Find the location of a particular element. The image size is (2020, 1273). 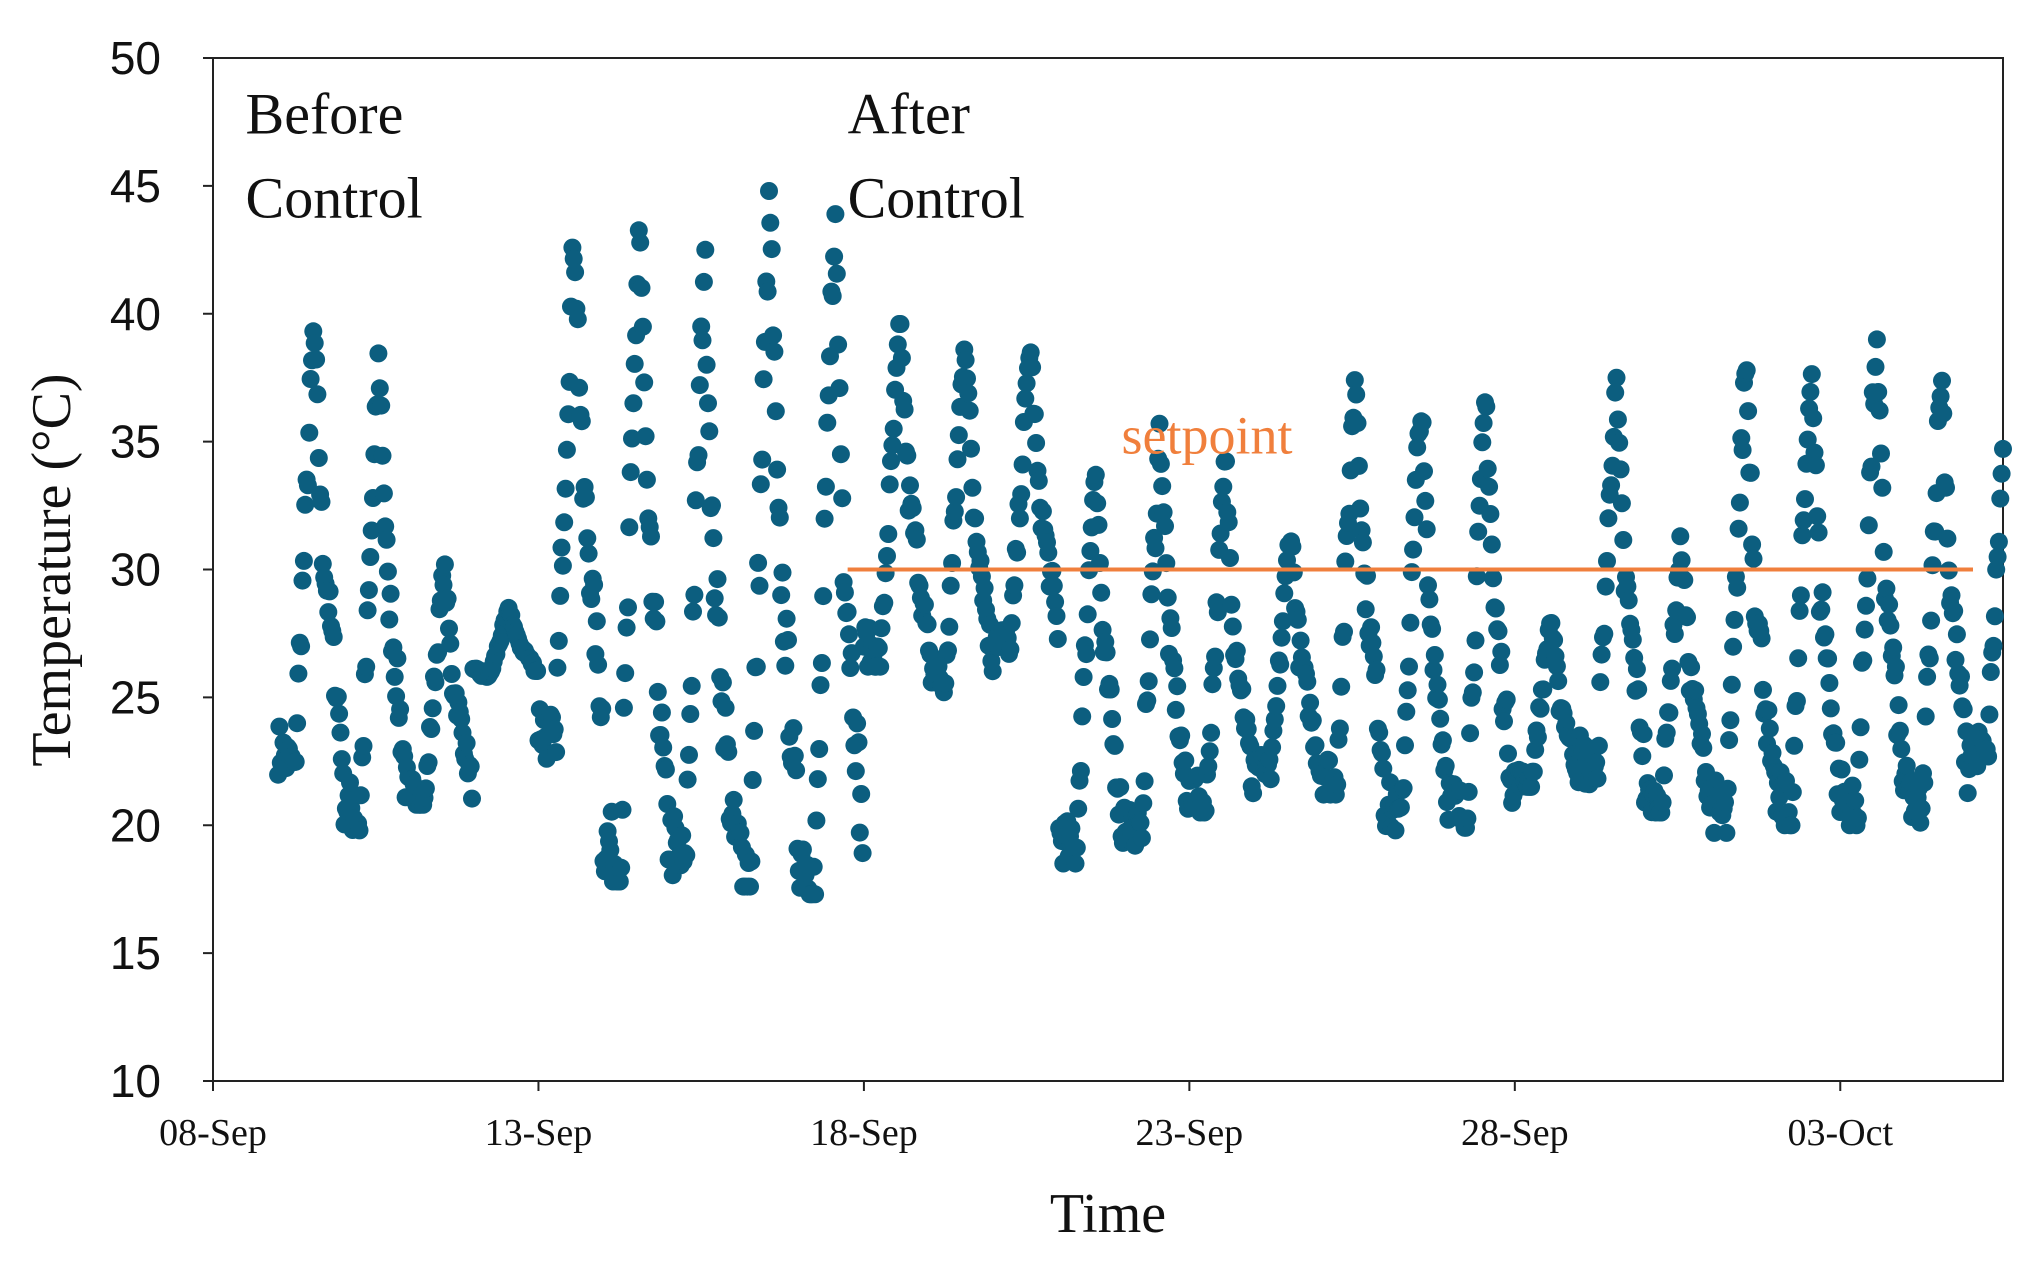

annotation-line: setpoint is located at coordinates (1207, 435).